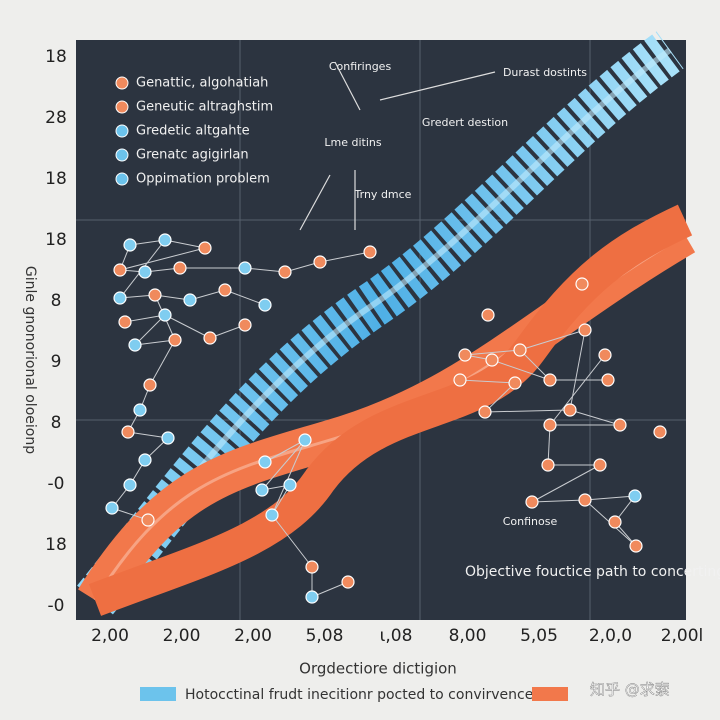 This screenshot has width=720, height=720. Describe the element at coordinates (383, 194) in the screenshot. I see `annotation: Trny dmce` at that location.